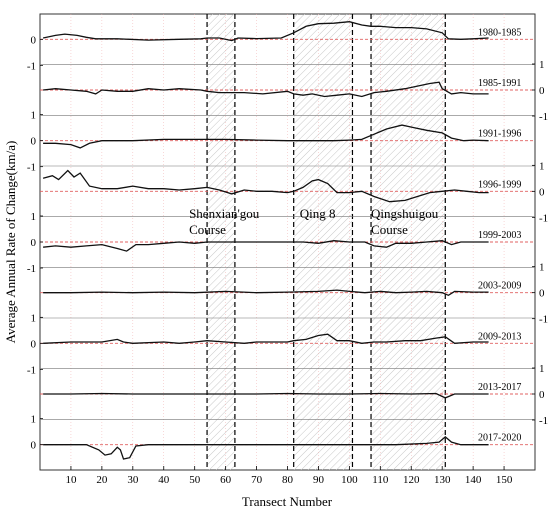 This screenshot has height=513, width=550. I want to click on panel: 1 0 -1 1999-2003, so click(281, 243).